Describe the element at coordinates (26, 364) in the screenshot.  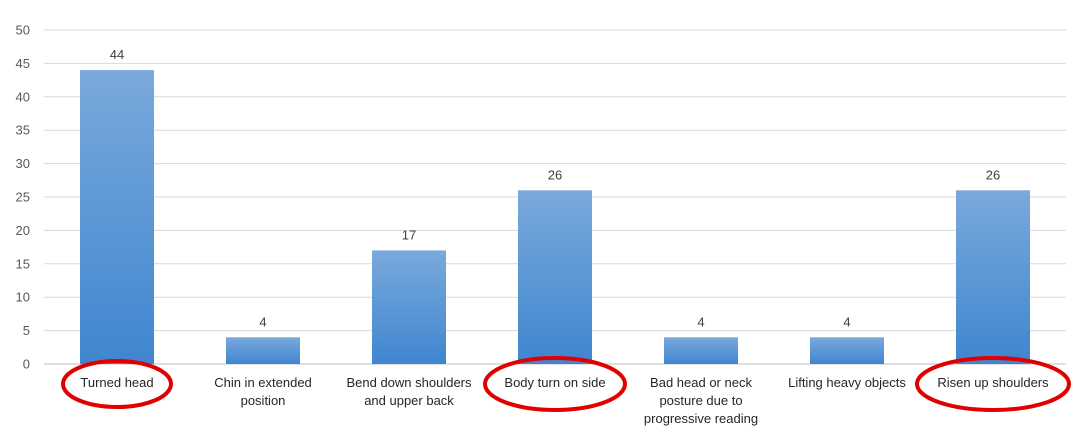
I see `y-tick-label: 0` at that location.